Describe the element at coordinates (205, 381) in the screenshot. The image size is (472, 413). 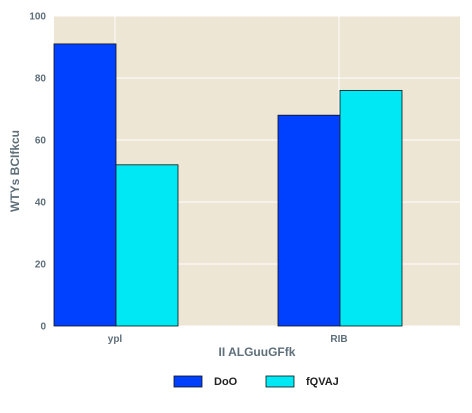
I see `legend-item-doo: DoO` at that location.